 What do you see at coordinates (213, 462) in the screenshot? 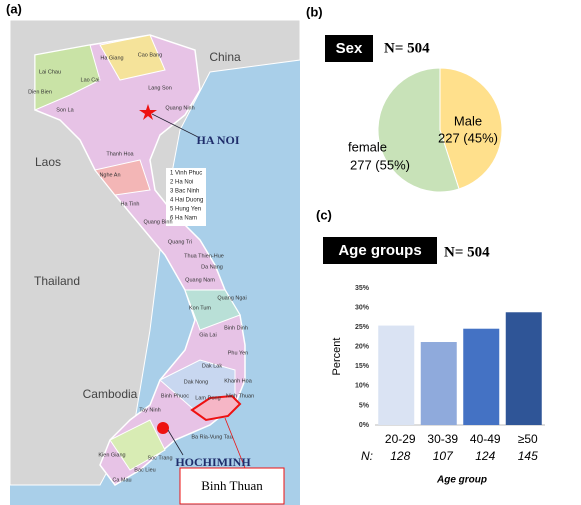
I see `city: HOCHIMINH` at bounding box center [213, 462].